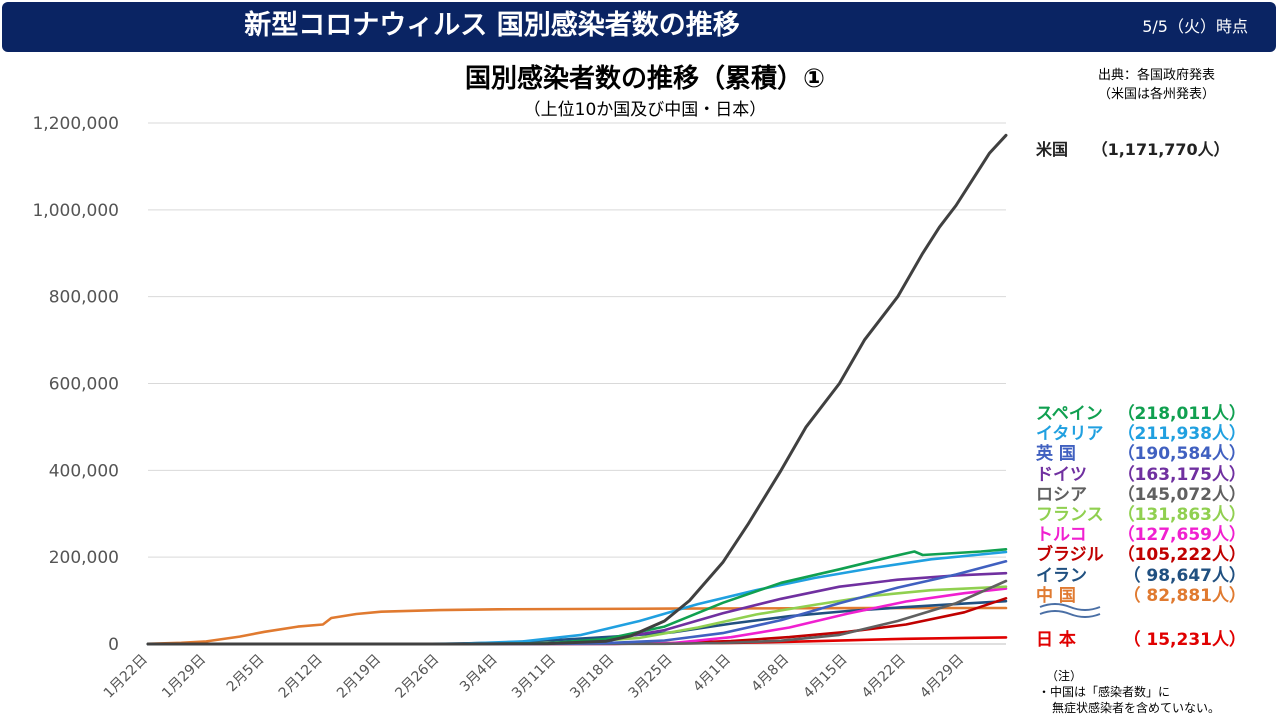 The height and width of the screenshot is (720, 1280). What do you see at coordinates (1181, 514) in the screenshot?
I see `legend-value: （131,863人）` at bounding box center [1181, 514].